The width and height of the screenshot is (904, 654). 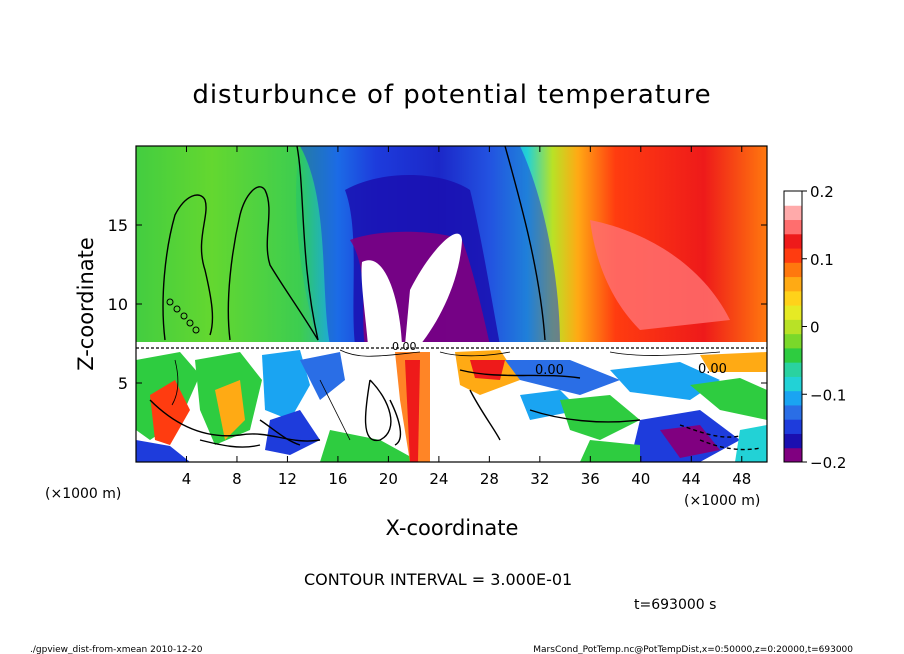 I want to click on footer-left: ./gpview_dist-from-xmean 2010-12-20, so click(x=116, y=649).